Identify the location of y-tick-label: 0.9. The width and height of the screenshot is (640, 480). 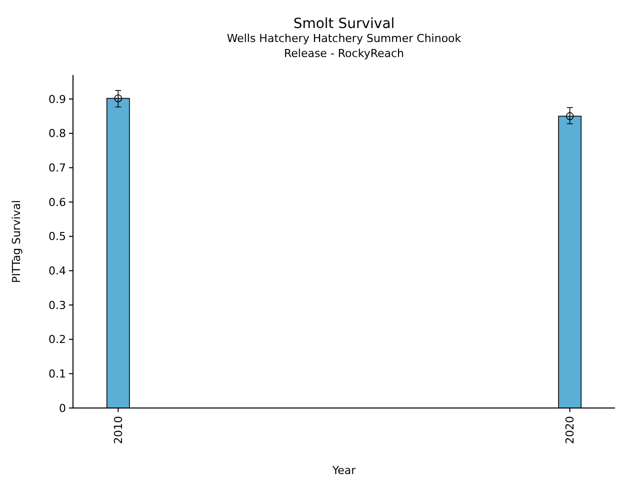
(57, 99).